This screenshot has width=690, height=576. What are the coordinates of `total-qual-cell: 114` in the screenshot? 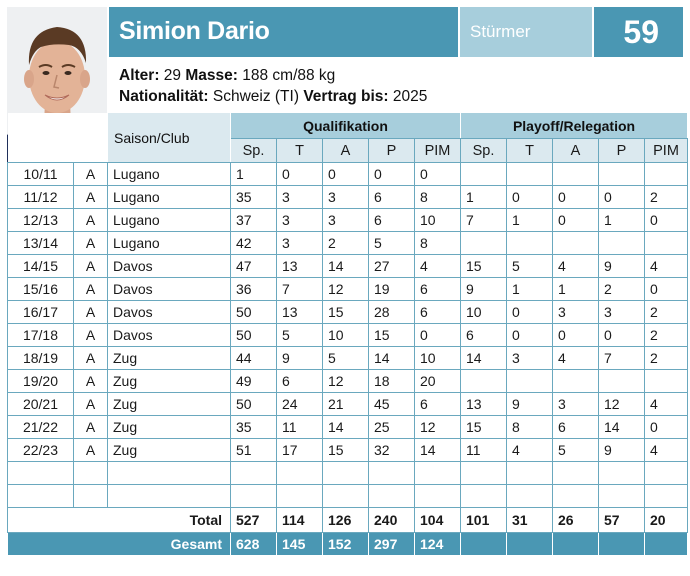 It's located at (299, 520).